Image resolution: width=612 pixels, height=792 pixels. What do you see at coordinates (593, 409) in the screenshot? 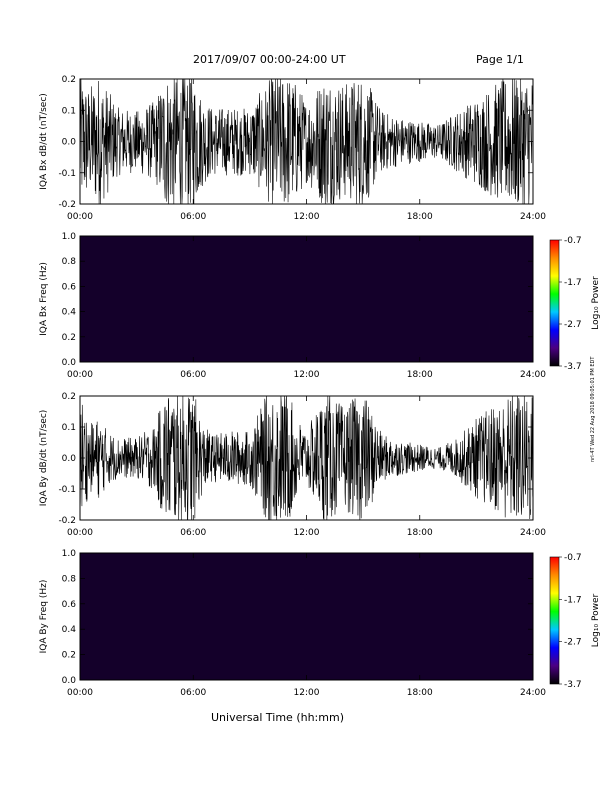
I see `side-info-stamp: nrl-4T Wed 22 Aug 2018 09:05:01 PM EDT` at bounding box center [593, 409].